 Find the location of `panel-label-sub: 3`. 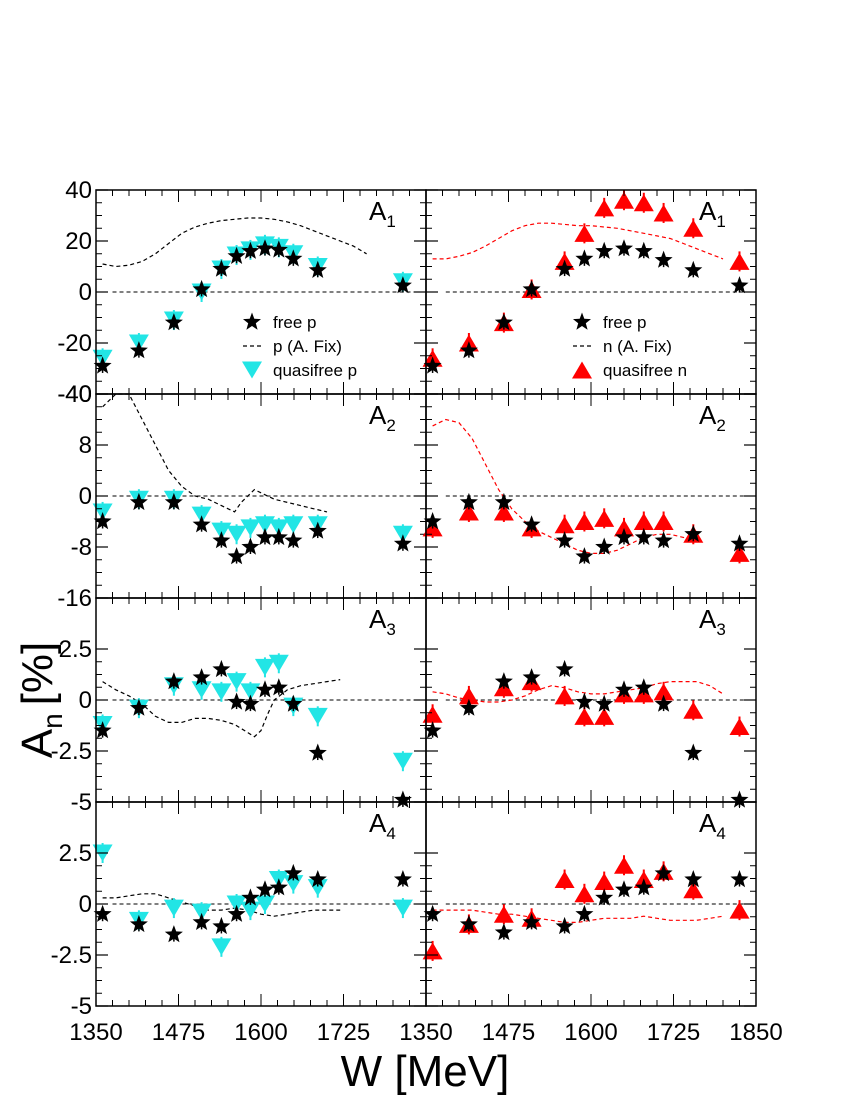

panel-label-sub: 3 is located at coordinates (390, 629).